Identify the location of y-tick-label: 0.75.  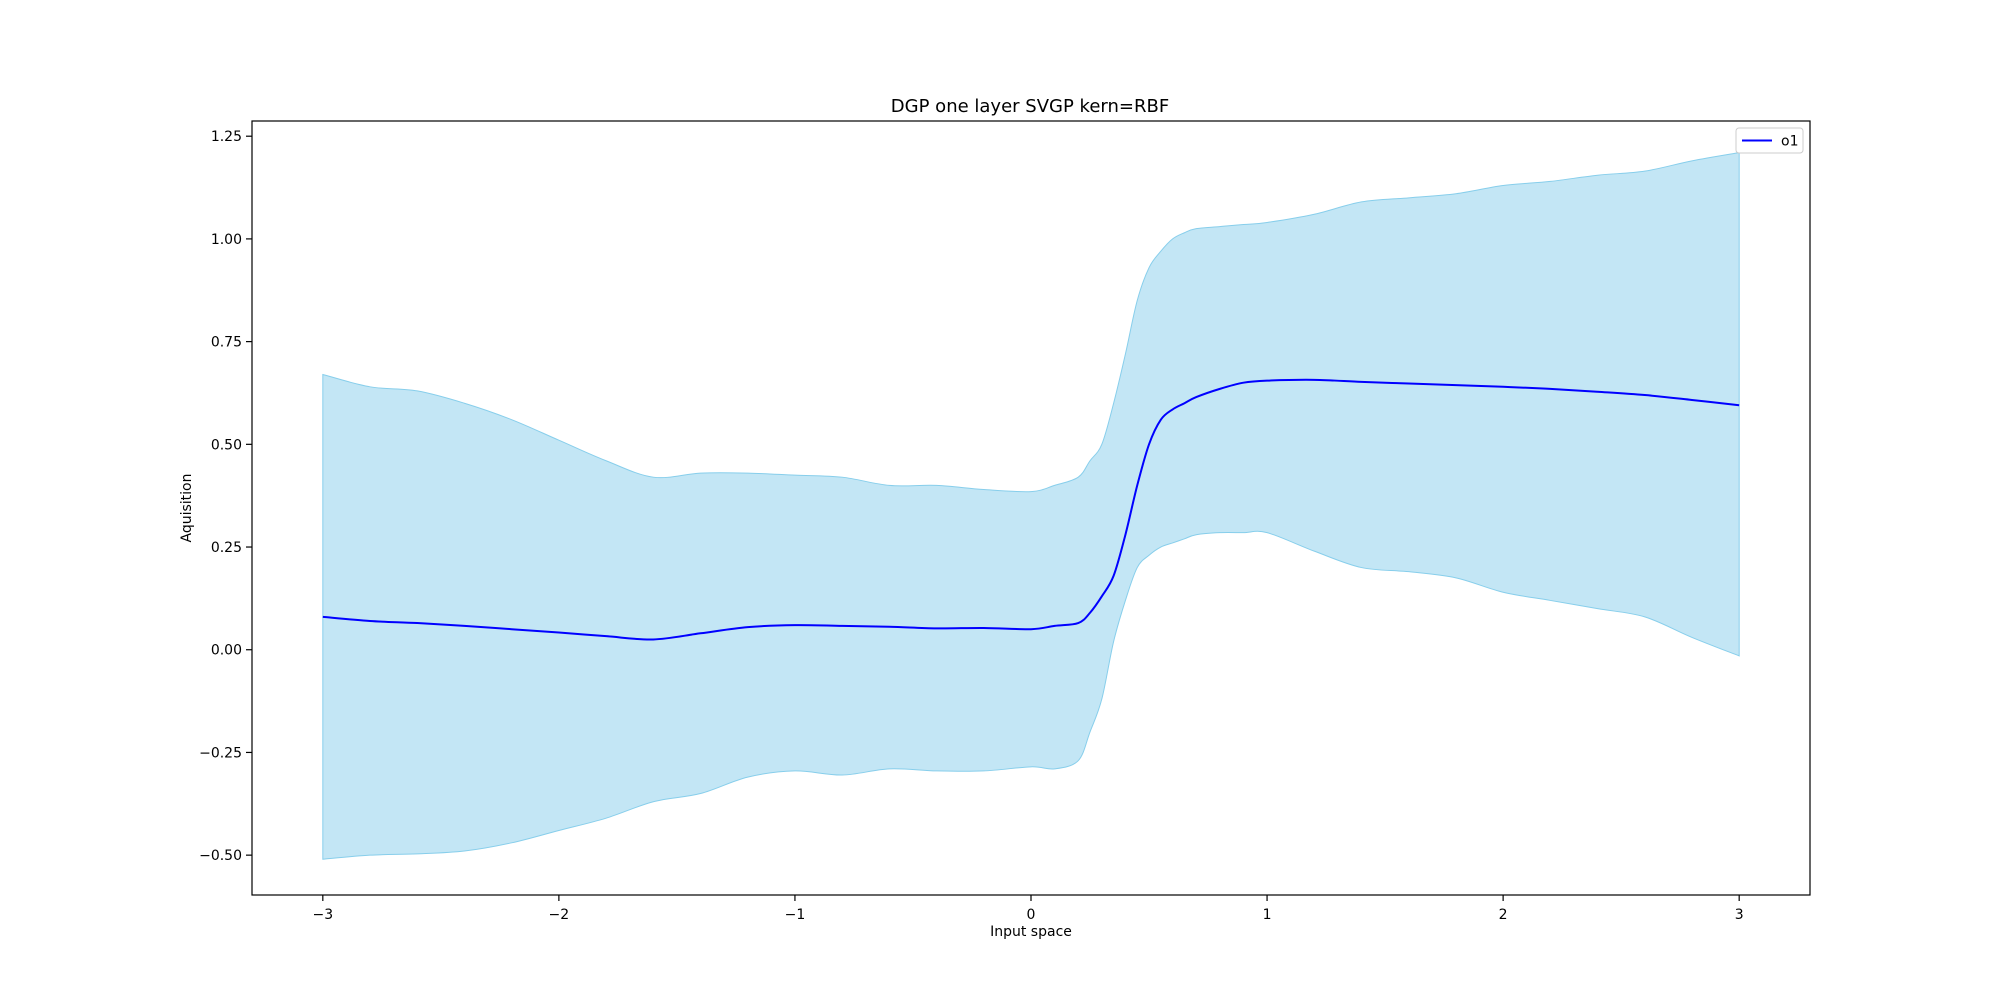
(226, 343).